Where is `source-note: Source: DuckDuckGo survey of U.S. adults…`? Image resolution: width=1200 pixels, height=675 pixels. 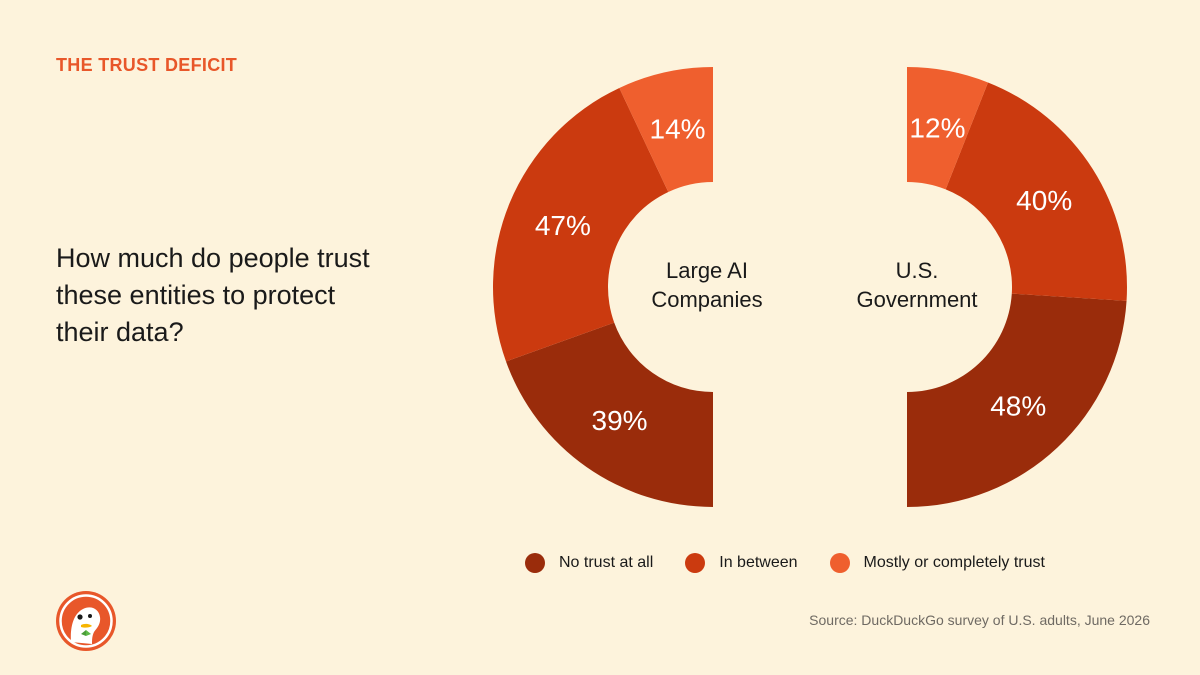
source-note: Source: DuckDuckGo survey of U.S. adults… is located at coordinates (979, 620).